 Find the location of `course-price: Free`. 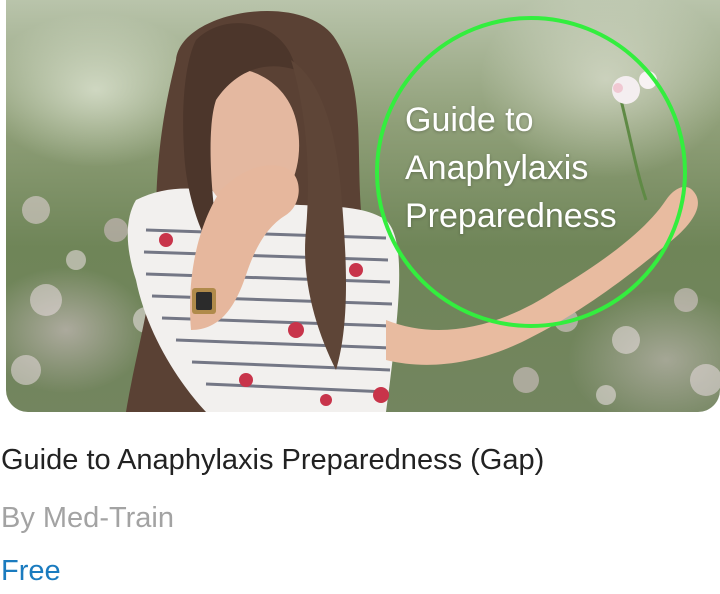

course-price: Free is located at coordinates (31, 571).